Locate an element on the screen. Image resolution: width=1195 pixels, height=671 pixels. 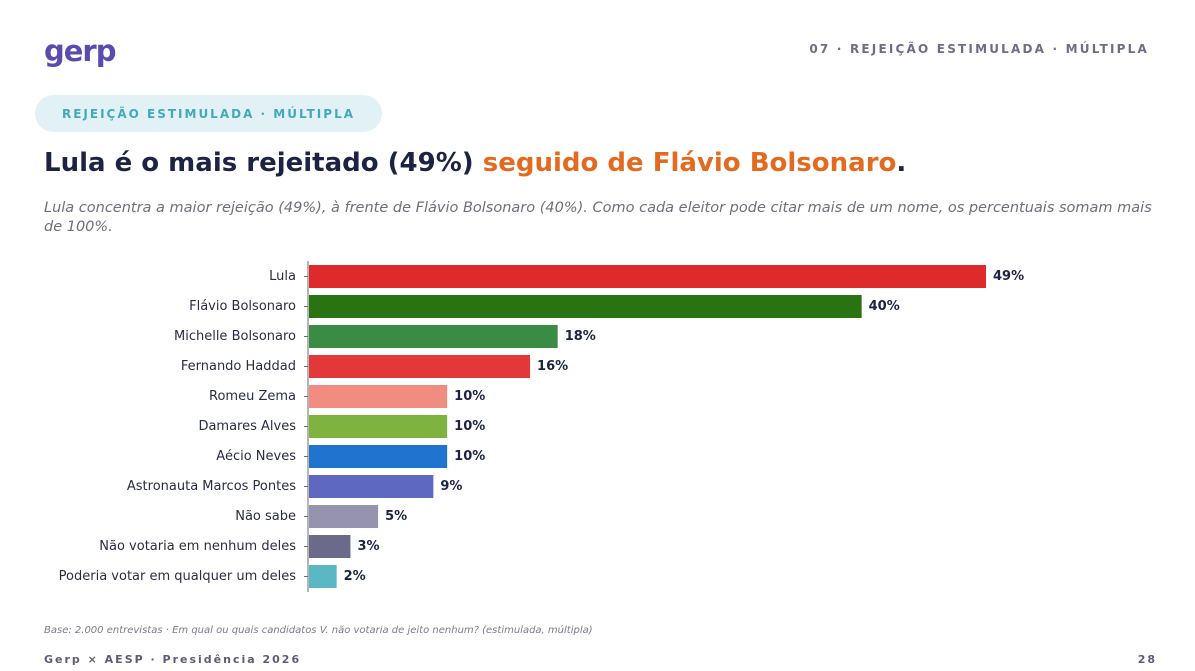
category-label: Não sabe is located at coordinates (265, 516).